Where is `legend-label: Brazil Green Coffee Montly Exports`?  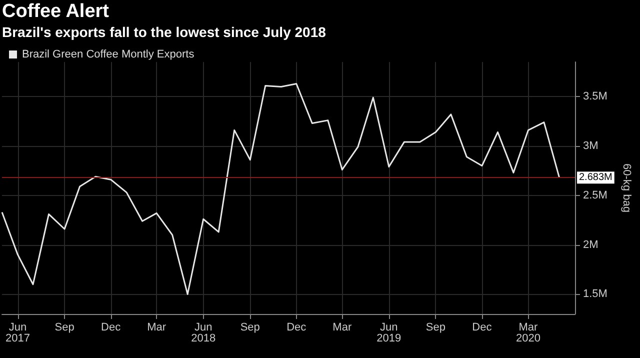 legend-label: Brazil Green Coffee Montly Exports is located at coordinates (108, 54).